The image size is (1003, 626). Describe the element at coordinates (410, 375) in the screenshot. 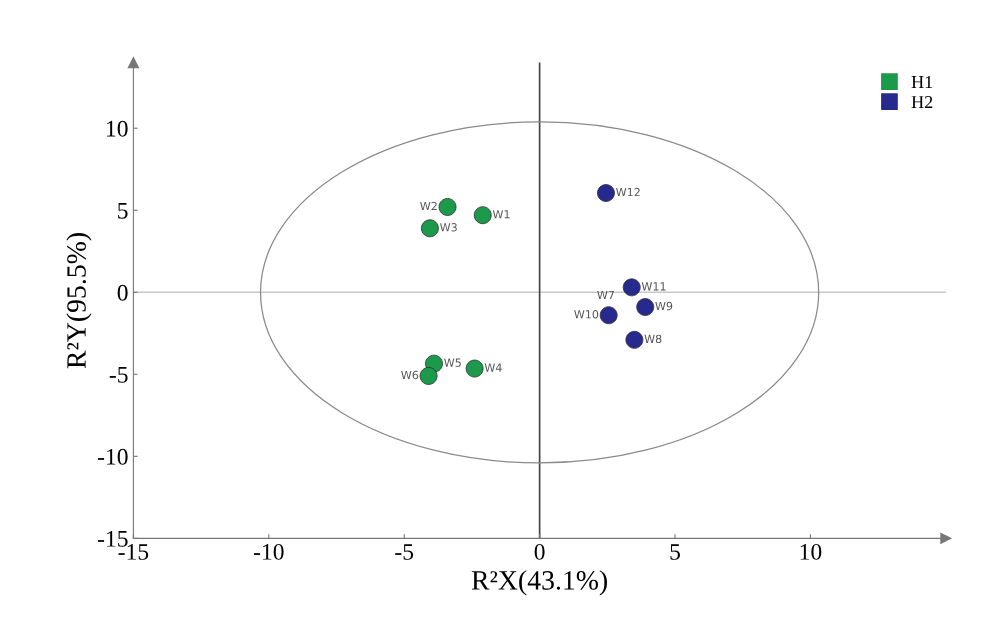

I see `data-label: W6` at that location.